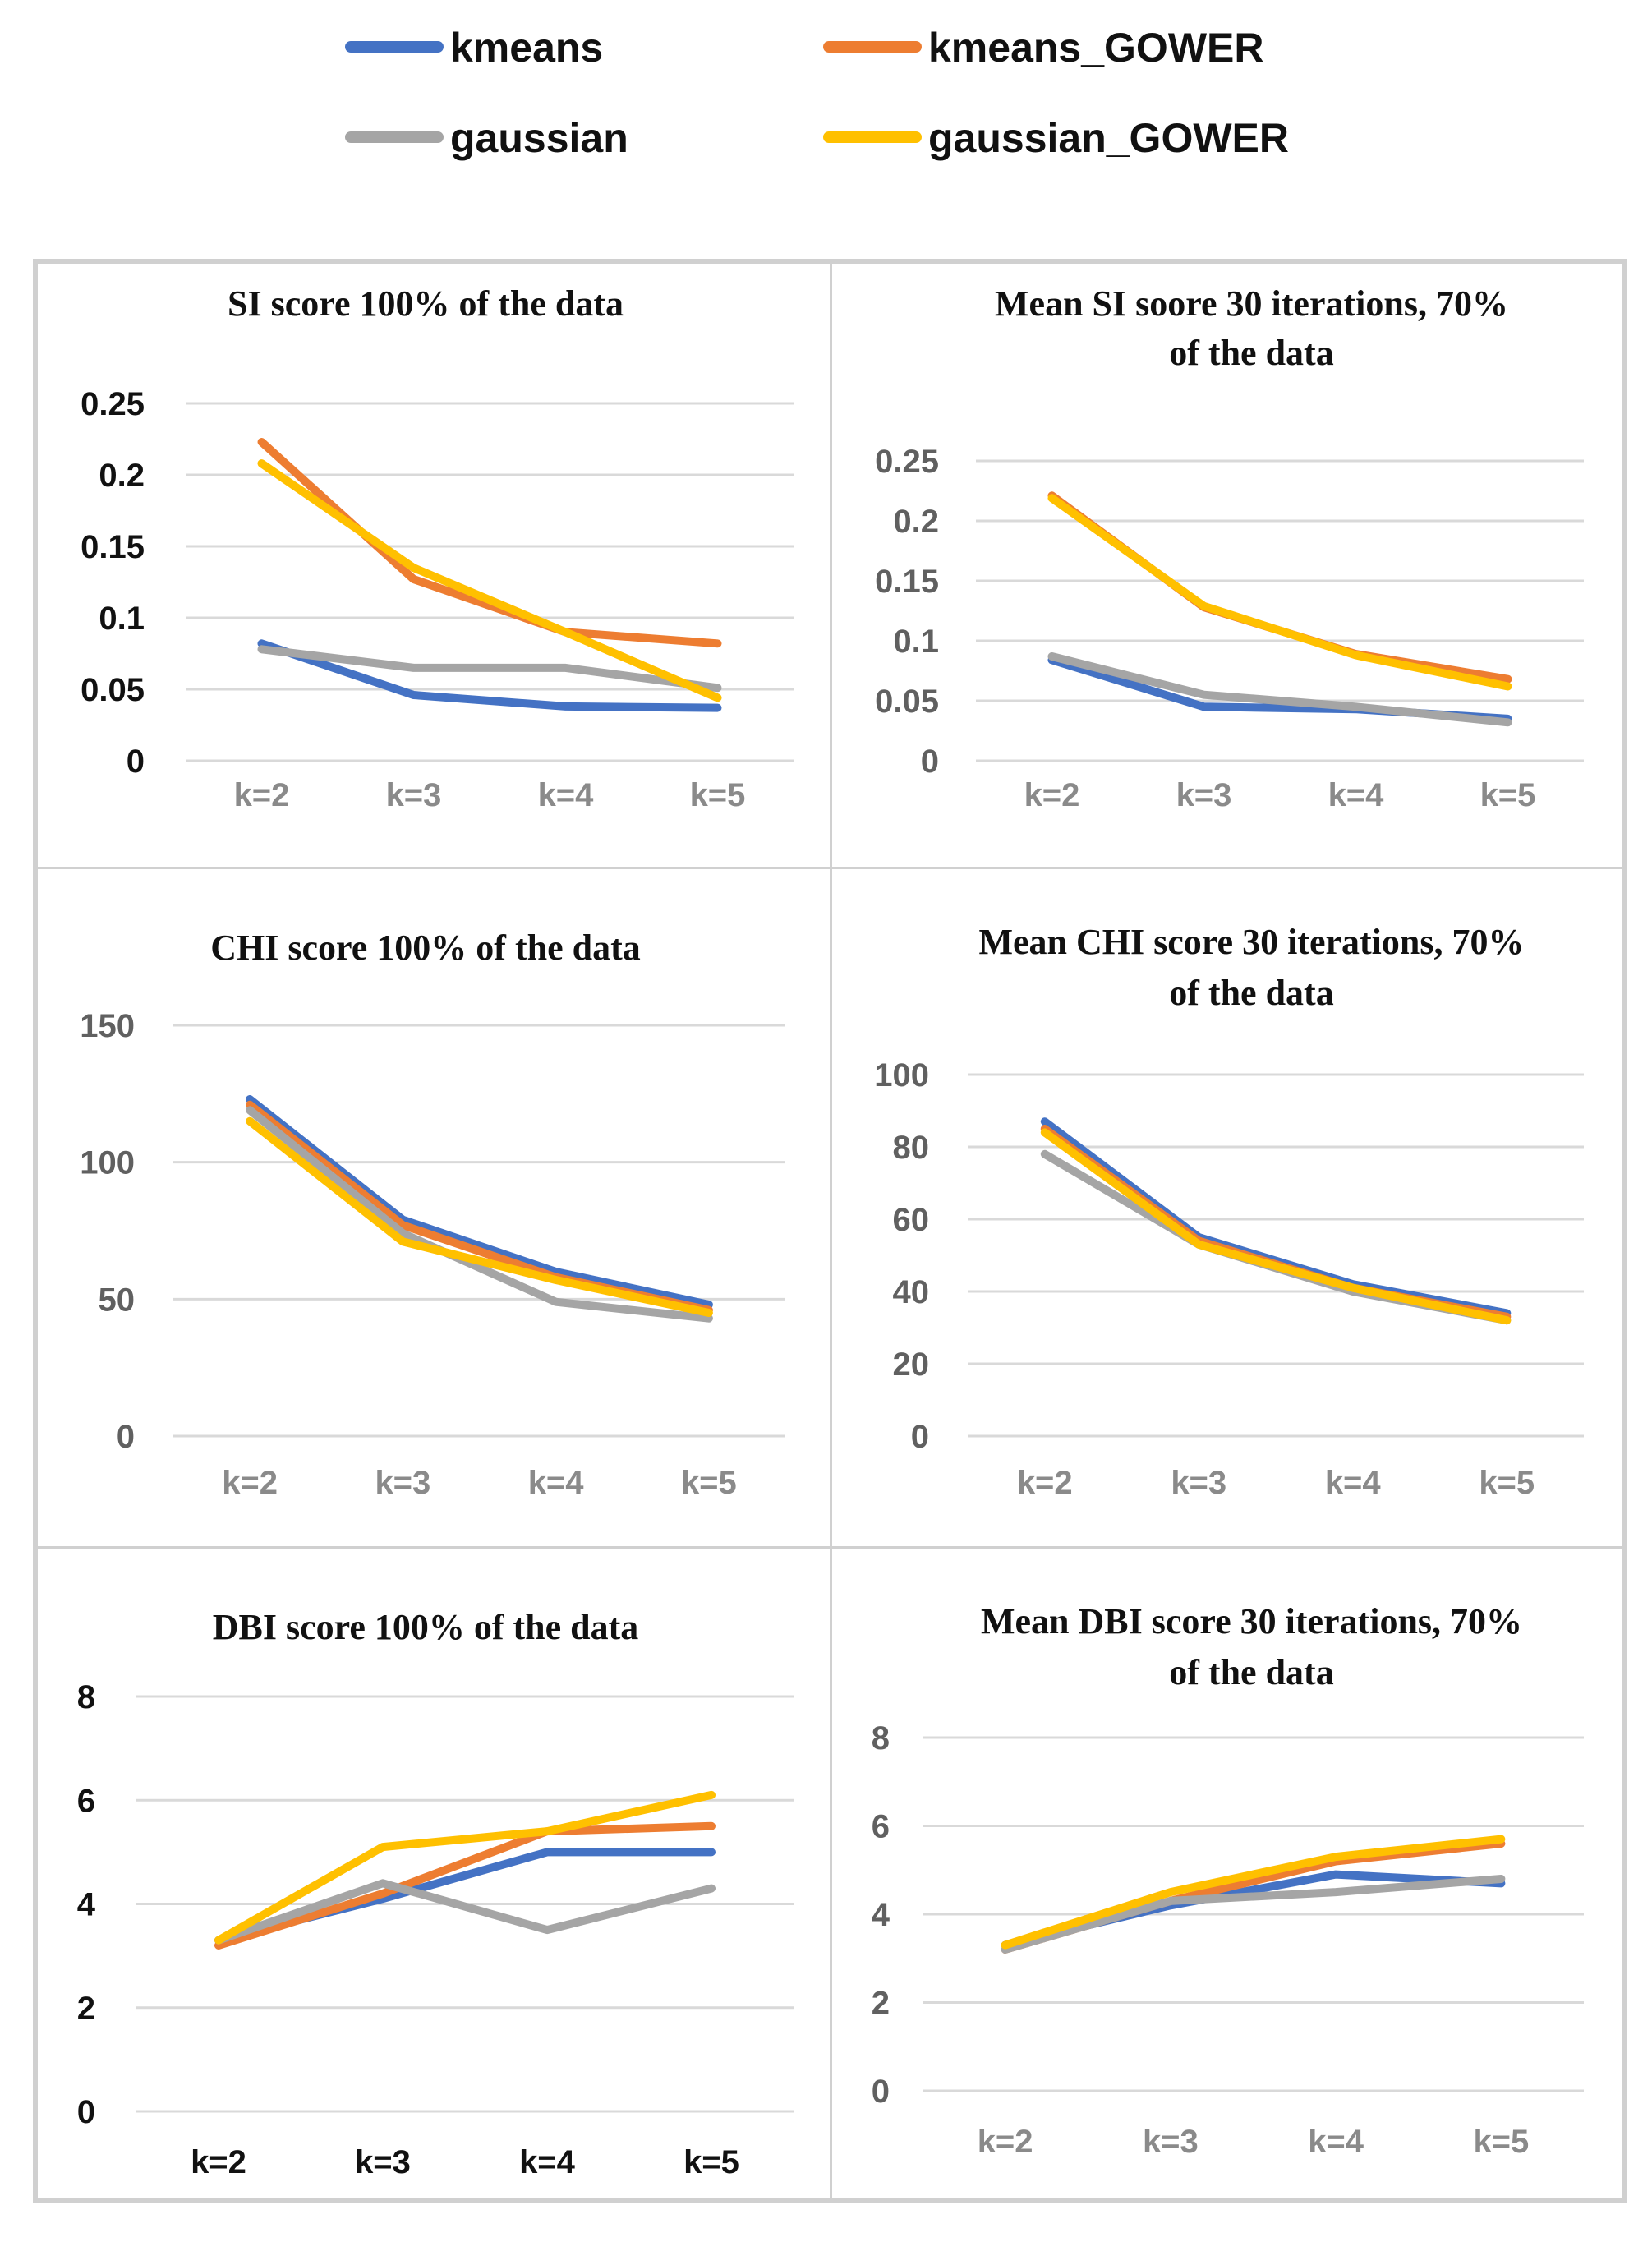  What do you see at coordinates (872, 137) in the screenshot?
I see `legend-swatch-gaussian-gower` at bounding box center [872, 137].